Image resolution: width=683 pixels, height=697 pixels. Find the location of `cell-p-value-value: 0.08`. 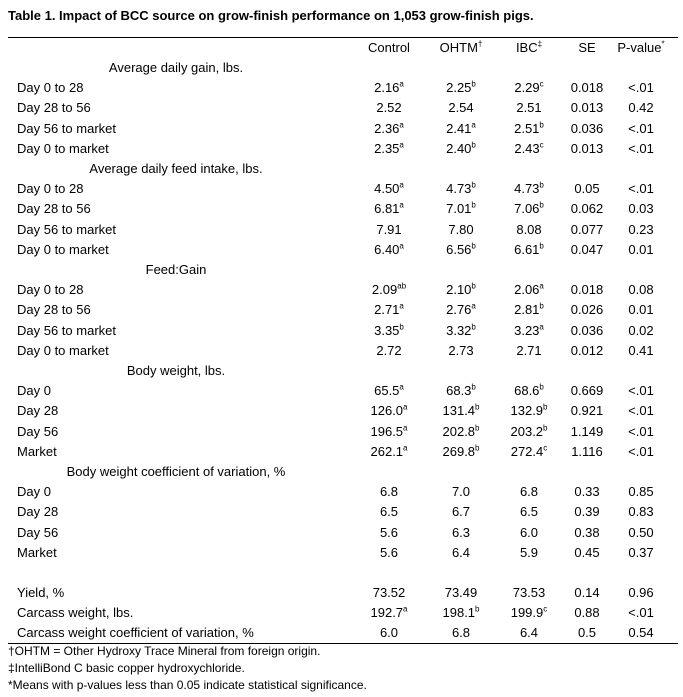

cell-p-value-value: 0.08 is located at coordinates (641, 290).